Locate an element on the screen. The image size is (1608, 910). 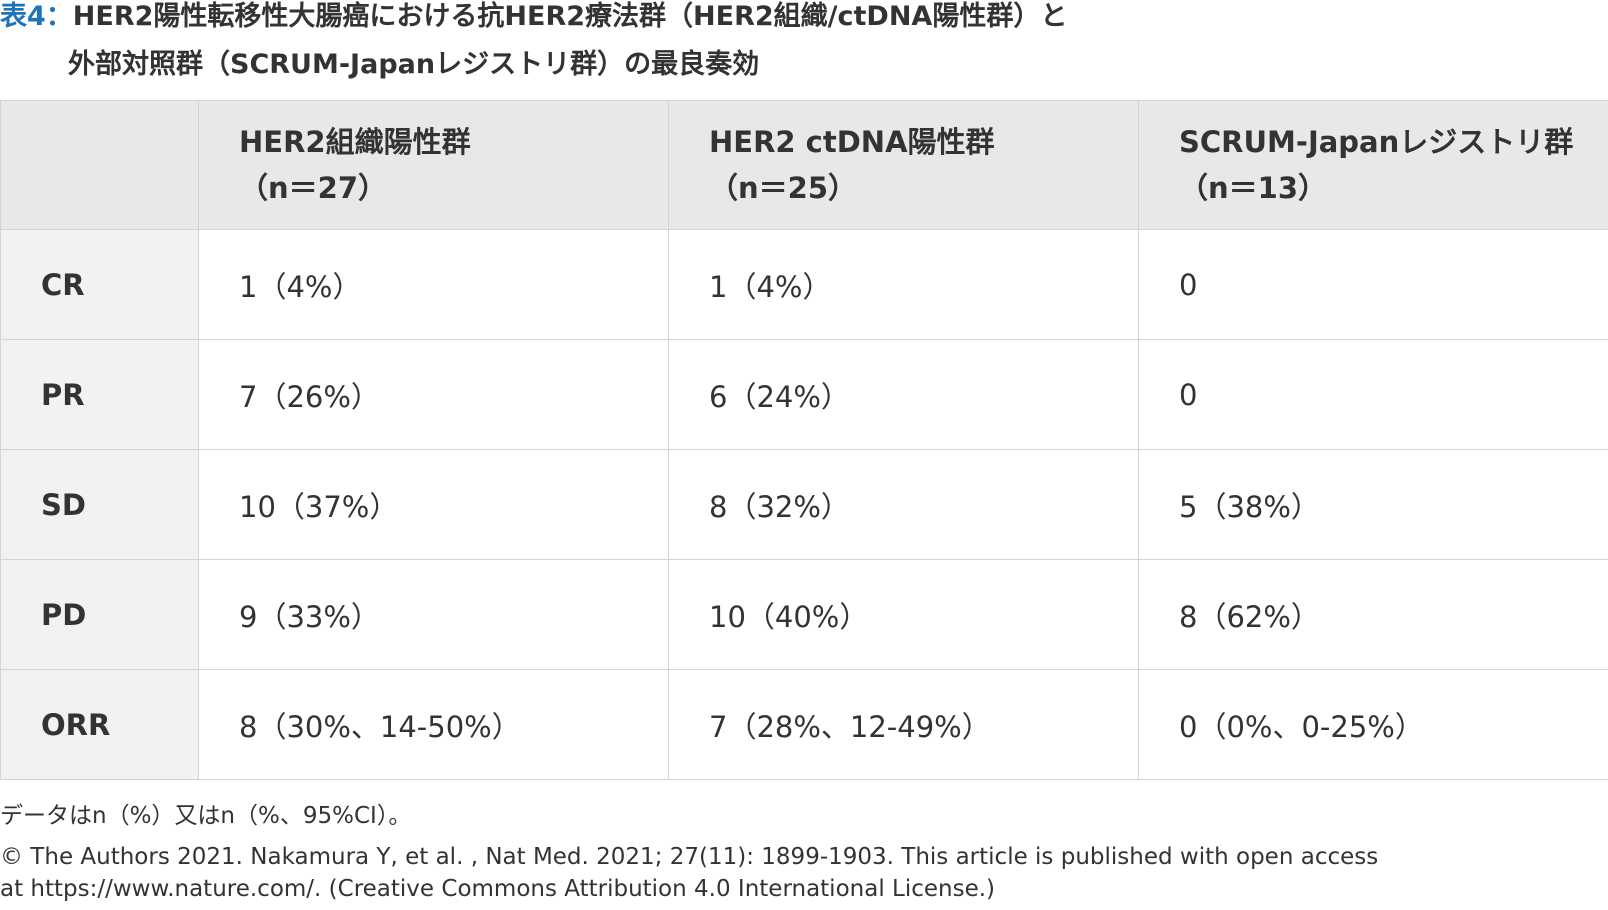
column-n: （n＝27） is located at coordinates (313, 188).